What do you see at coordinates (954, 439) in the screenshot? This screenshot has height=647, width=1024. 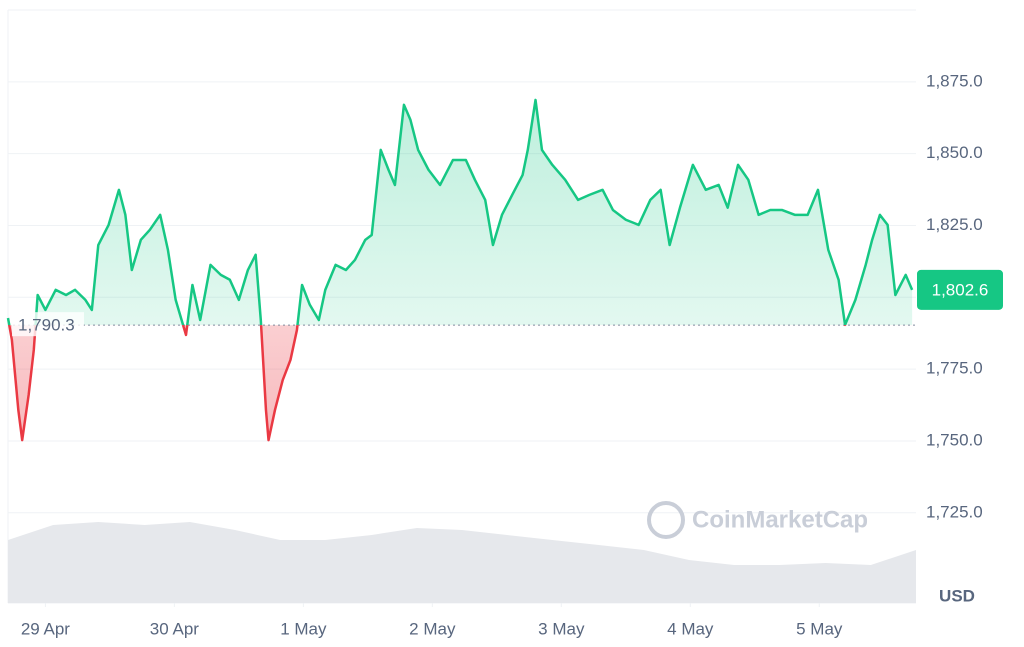 I see `y-tick-label: 1,750.0` at bounding box center [954, 439].